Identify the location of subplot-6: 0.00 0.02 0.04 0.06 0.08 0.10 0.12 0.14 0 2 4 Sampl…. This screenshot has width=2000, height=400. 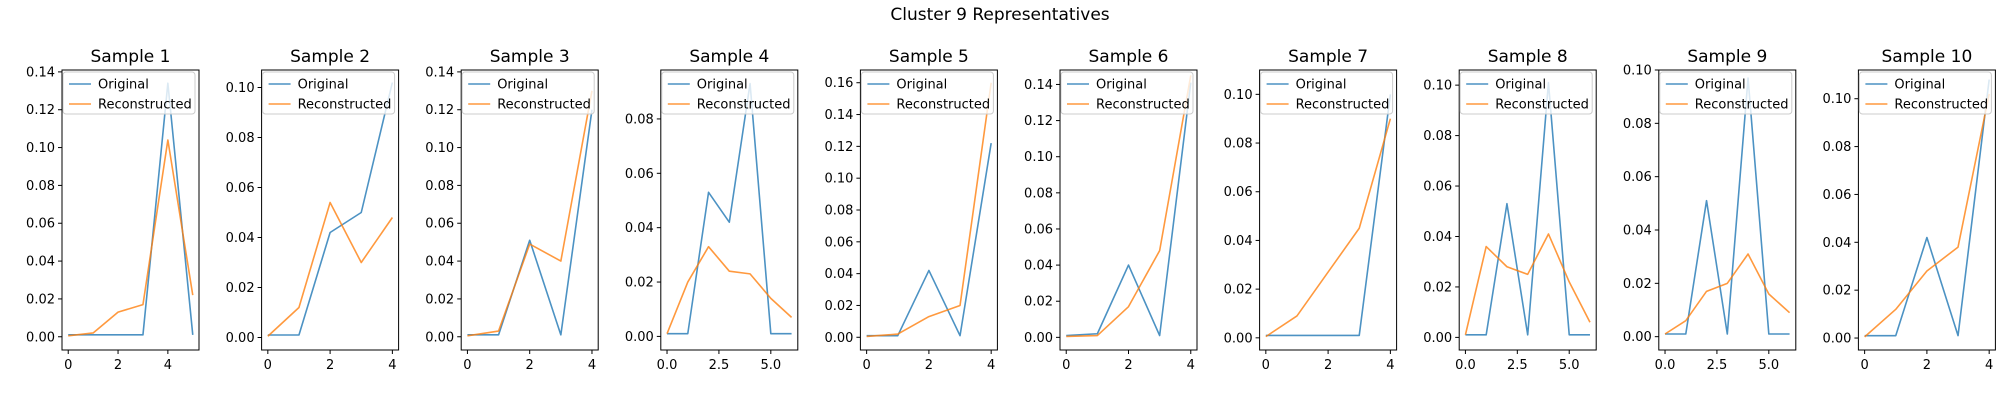
(1111, 210).